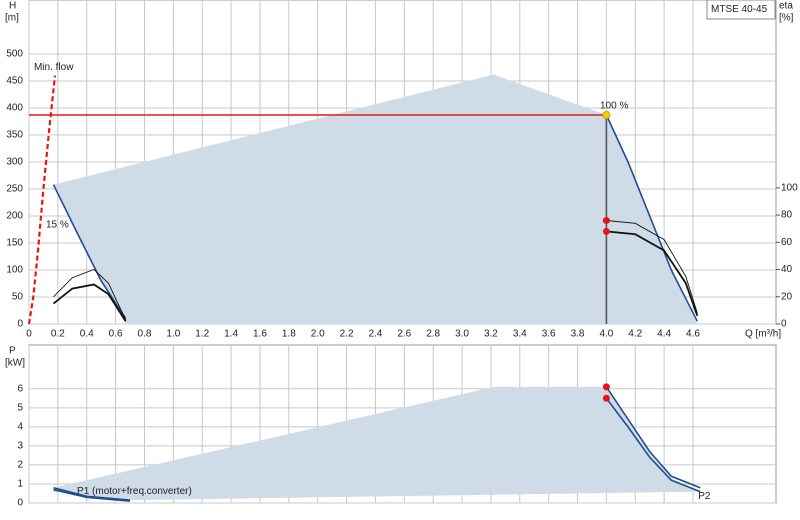  What do you see at coordinates (784, 324) in the screenshot?
I see `y2-tick-label: 0` at bounding box center [784, 324].